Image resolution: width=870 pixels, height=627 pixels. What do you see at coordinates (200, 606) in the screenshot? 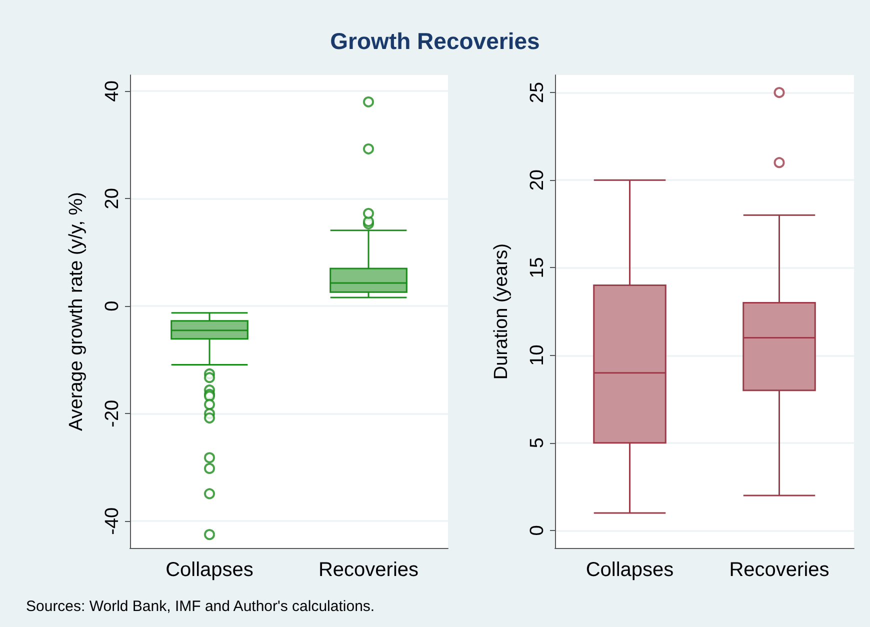
I see `source-note: Sources: World Bank, IMF and Author's calculations.` at bounding box center [200, 606].